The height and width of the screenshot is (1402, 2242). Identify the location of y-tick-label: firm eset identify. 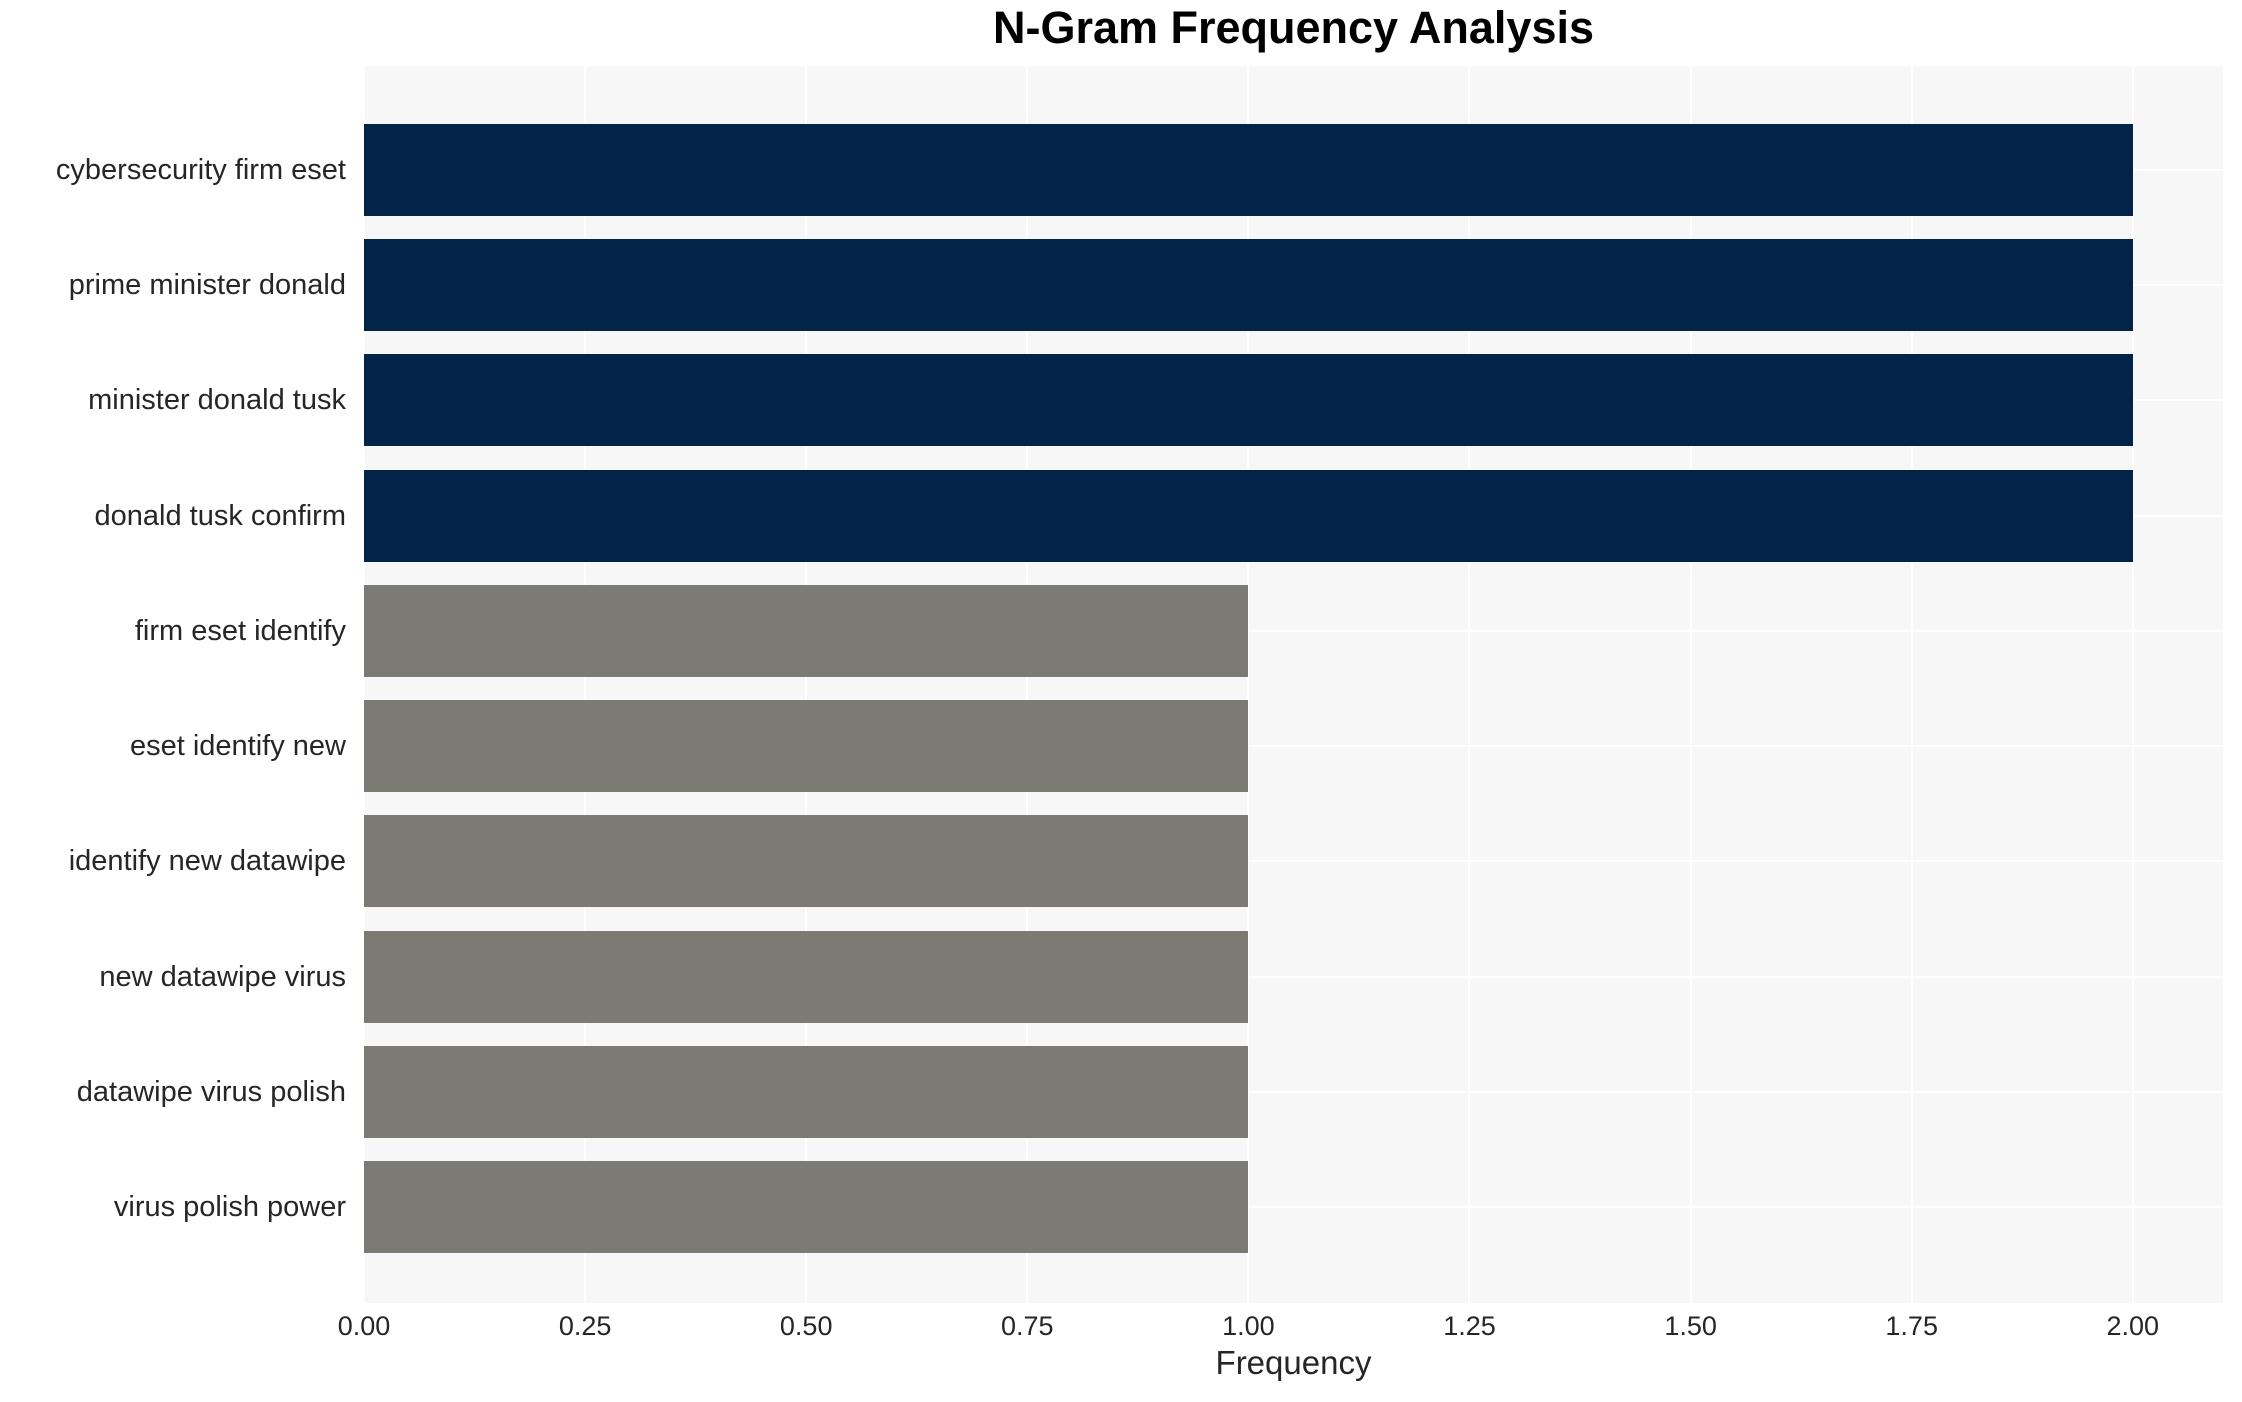
(240, 630).